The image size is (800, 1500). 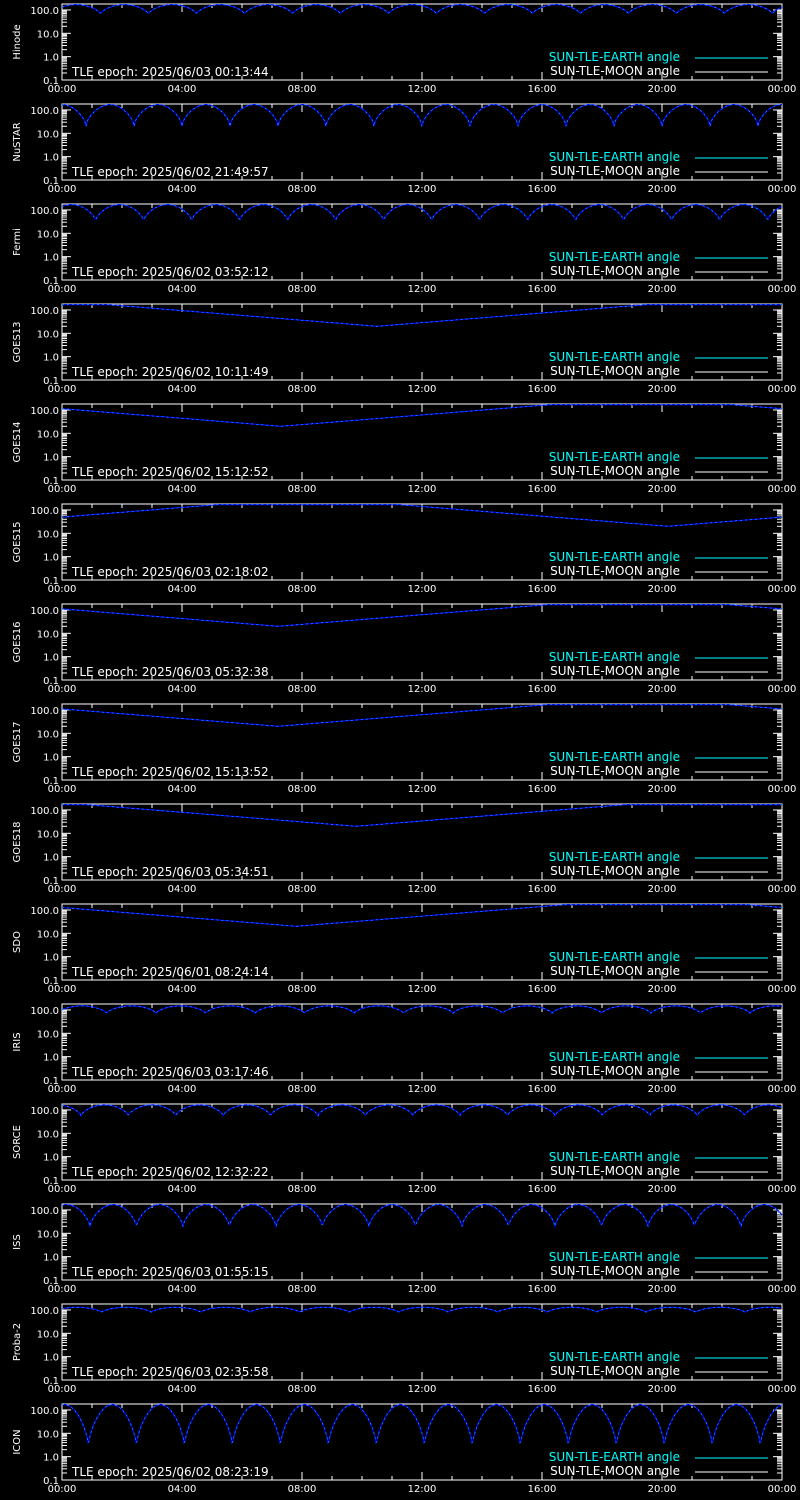 I want to click on angle-curve, so click(x=422, y=212).